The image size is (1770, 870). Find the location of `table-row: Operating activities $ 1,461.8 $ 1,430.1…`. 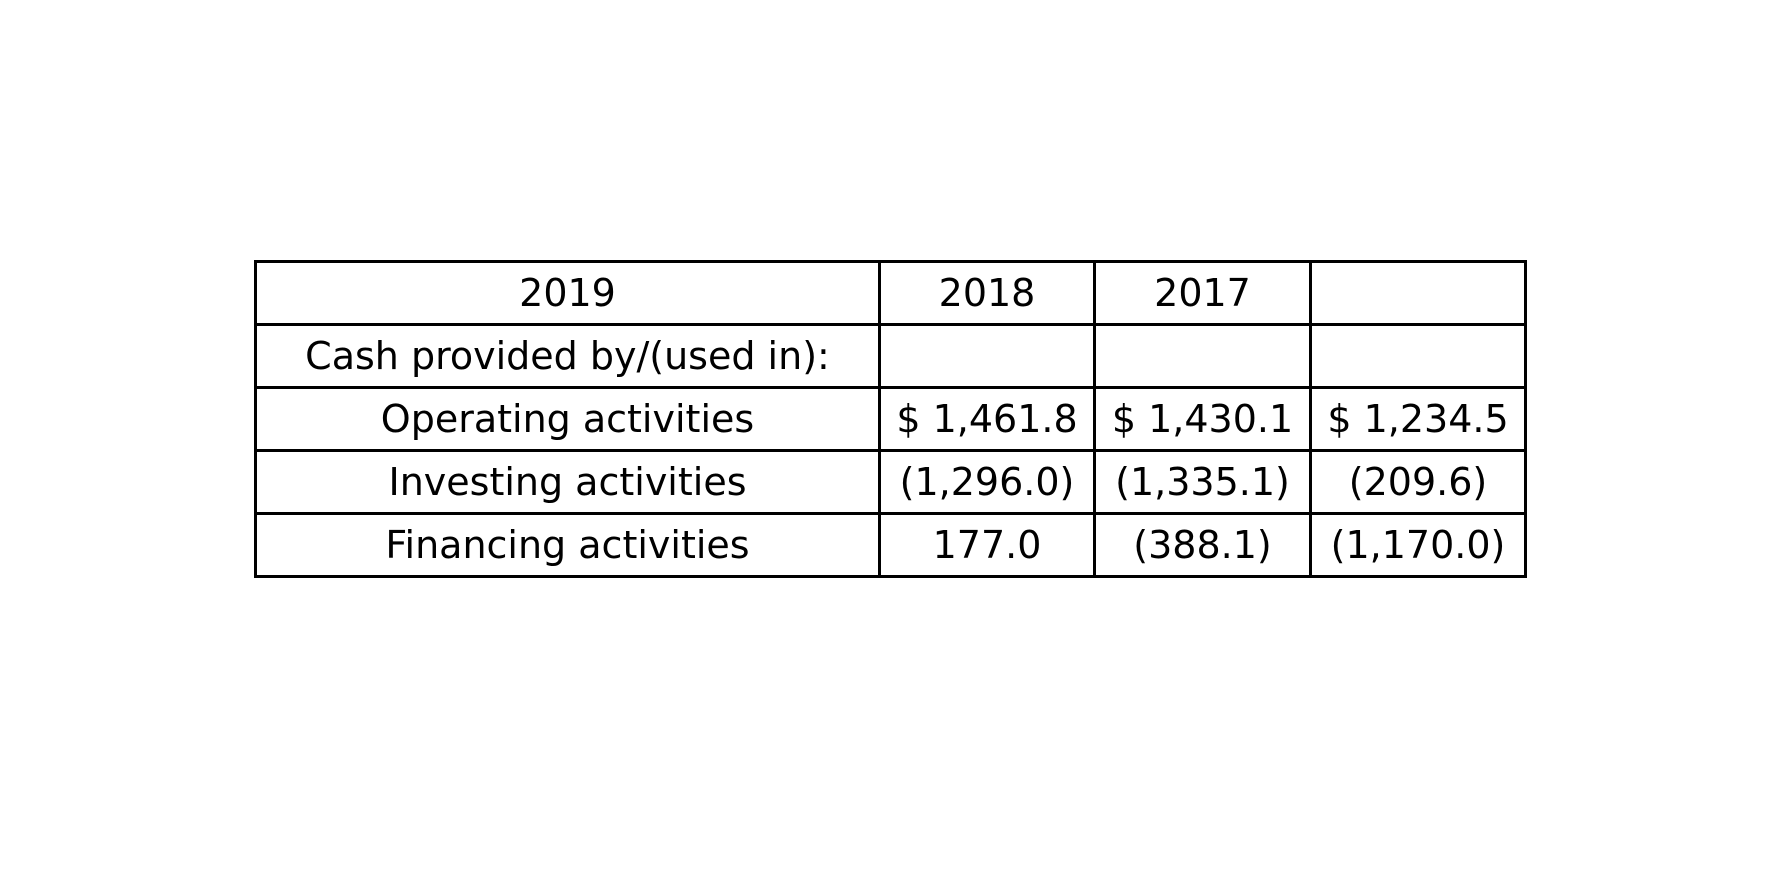

table-row: Operating activities $ 1,461.8 $ 1,430.1… is located at coordinates (890, 419).